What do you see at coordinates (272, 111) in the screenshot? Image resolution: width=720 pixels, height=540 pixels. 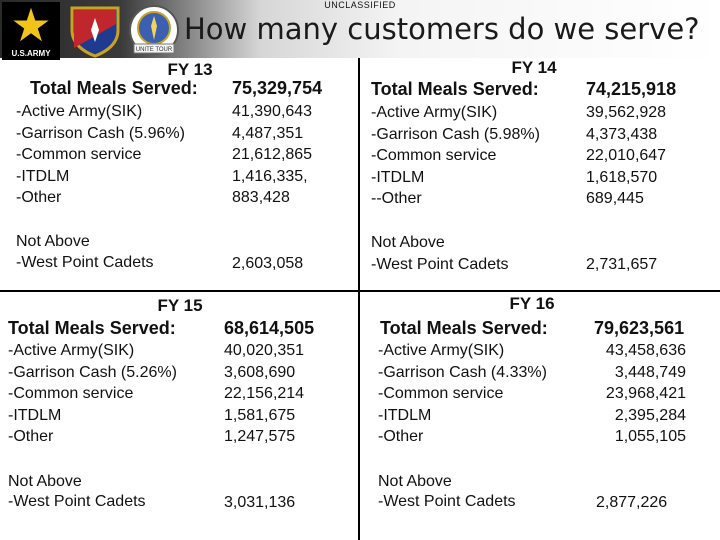 I see `value-cell: 41,390,643` at bounding box center [272, 111].